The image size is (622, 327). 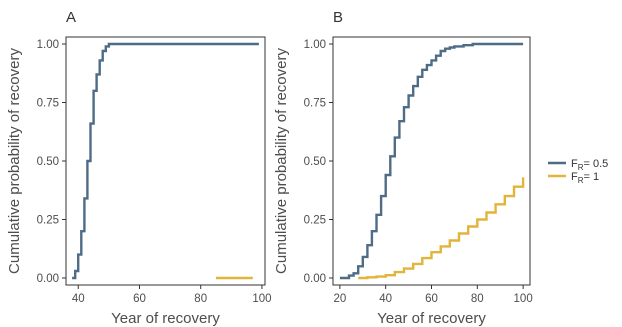 I want to click on legend-label: FR= 0.5, so click(x=589, y=165).